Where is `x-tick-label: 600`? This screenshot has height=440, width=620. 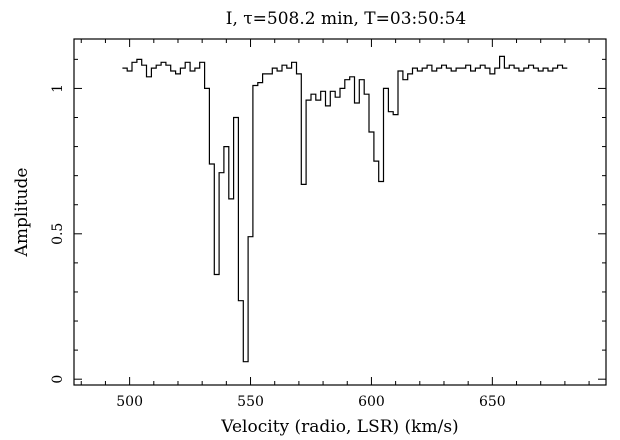 x-tick-label: 600 is located at coordinates (371, 402).